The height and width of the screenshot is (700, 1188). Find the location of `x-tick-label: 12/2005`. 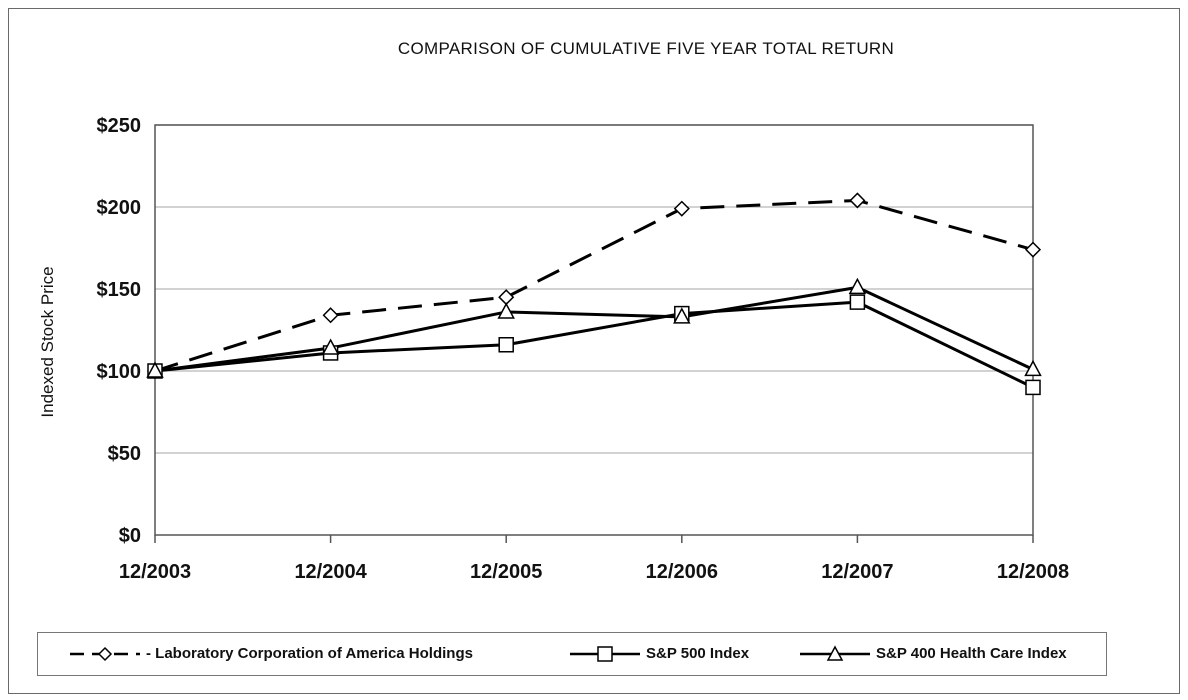

x-tick-label: 12/2005 is located at coordinates (506, 572).